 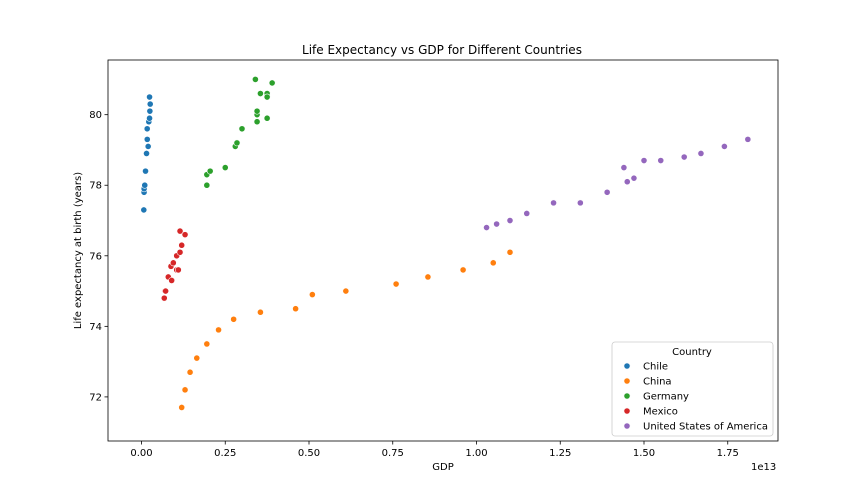 I want to click on legend-entry: Chile, so click(x=645, y=367).